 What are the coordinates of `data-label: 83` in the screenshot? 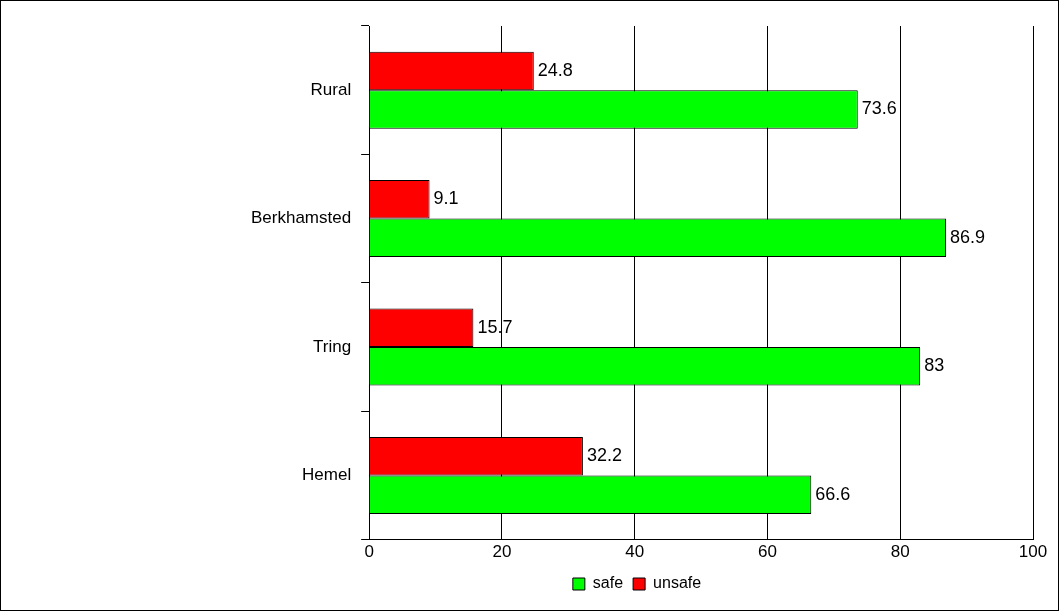 It's located at (934, 365).